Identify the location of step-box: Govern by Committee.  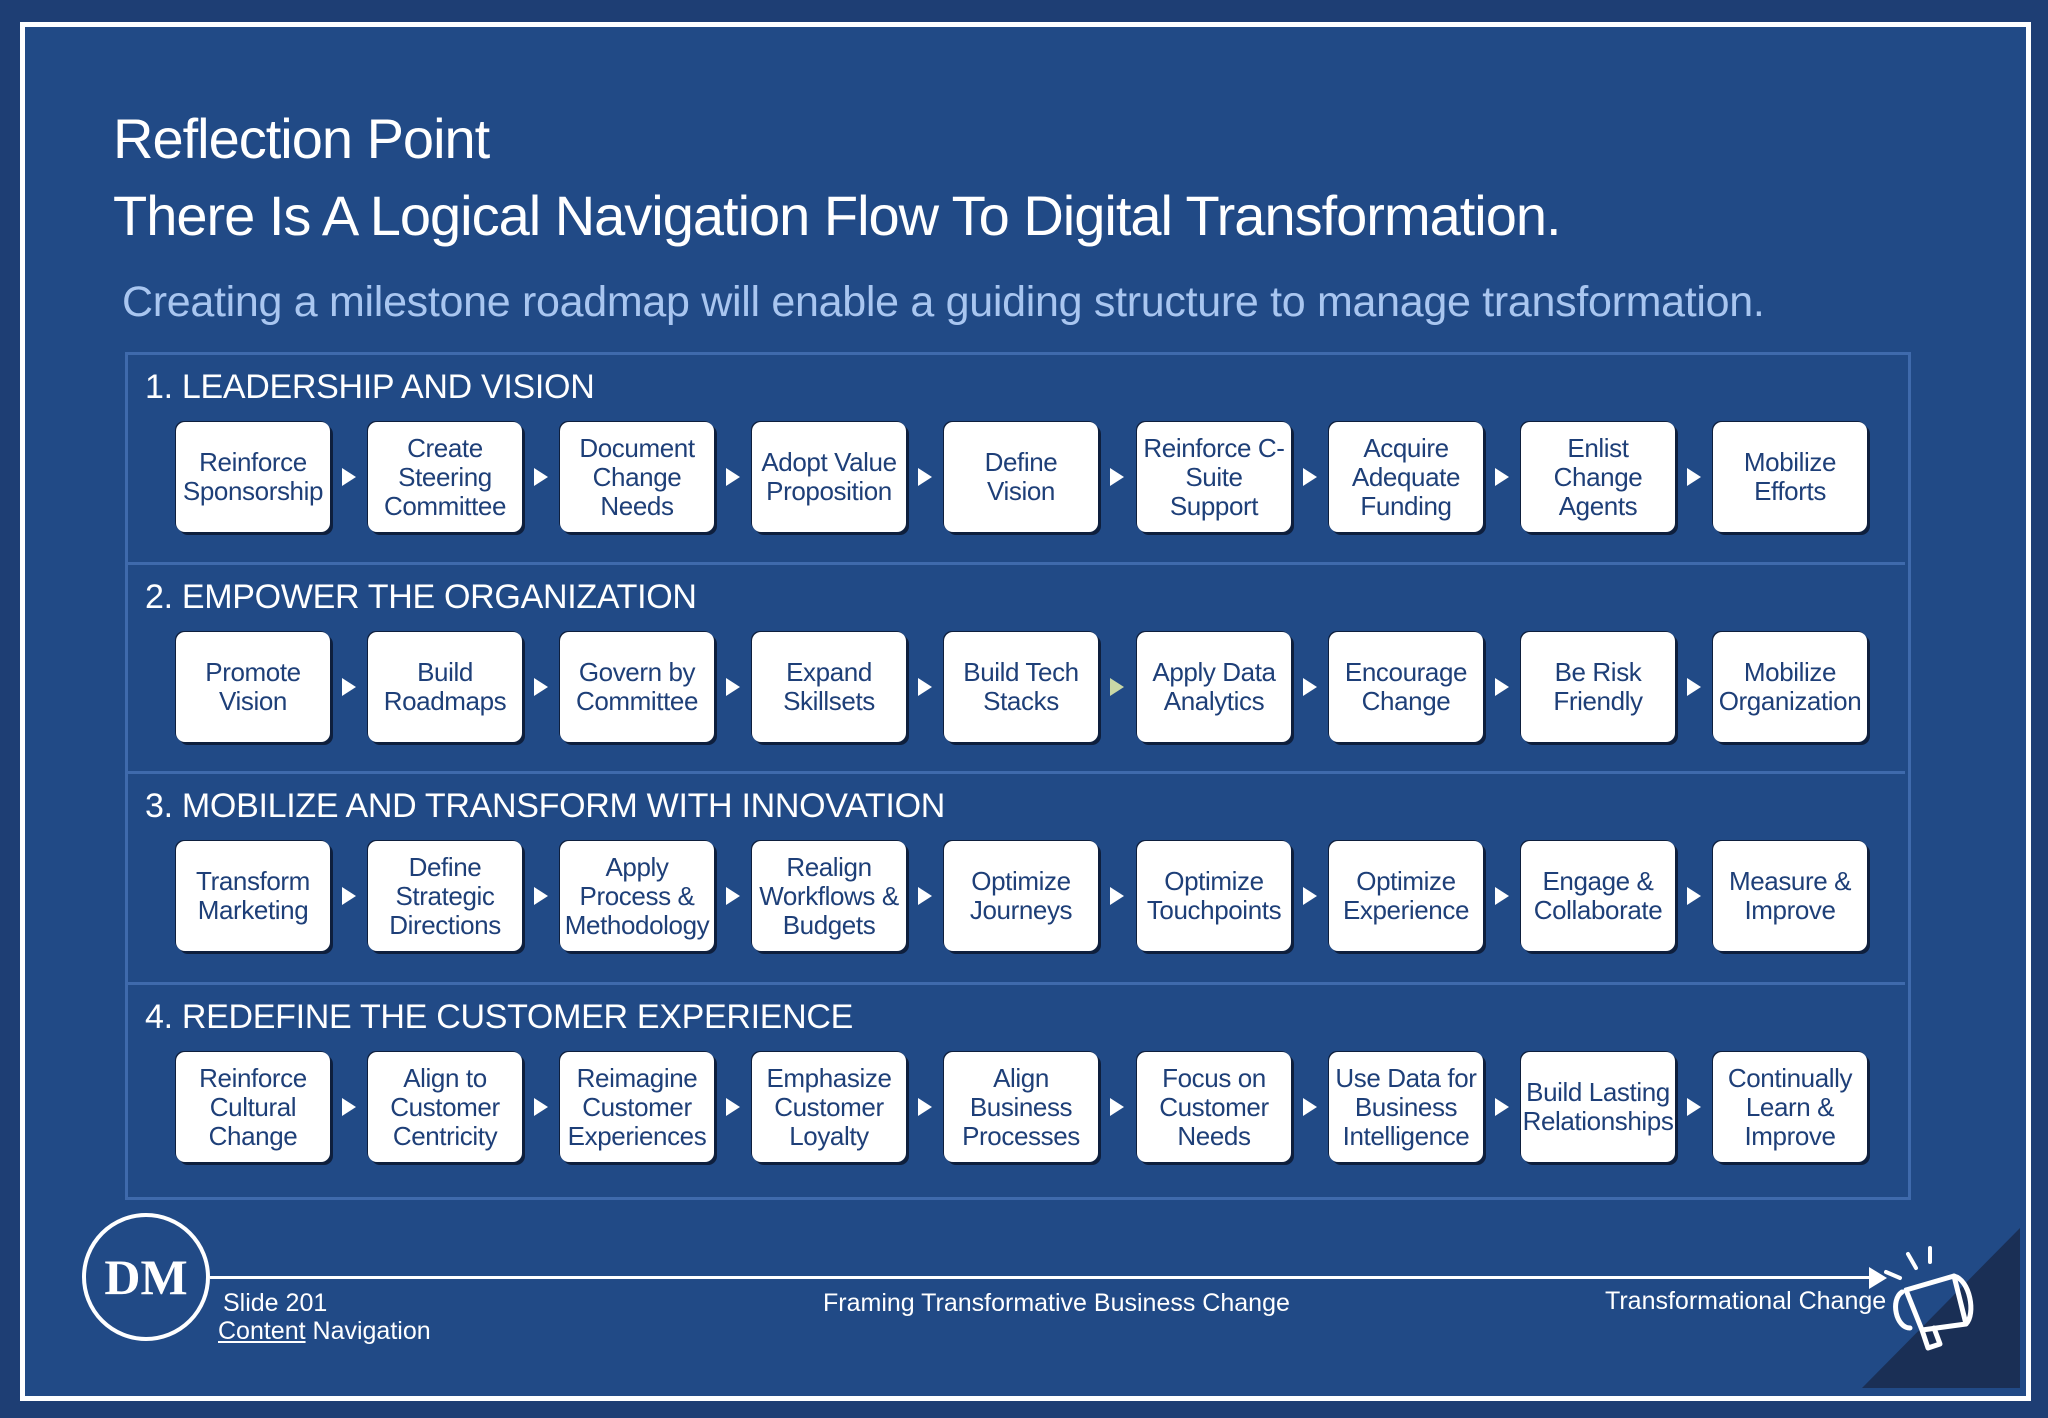
(637, 687).